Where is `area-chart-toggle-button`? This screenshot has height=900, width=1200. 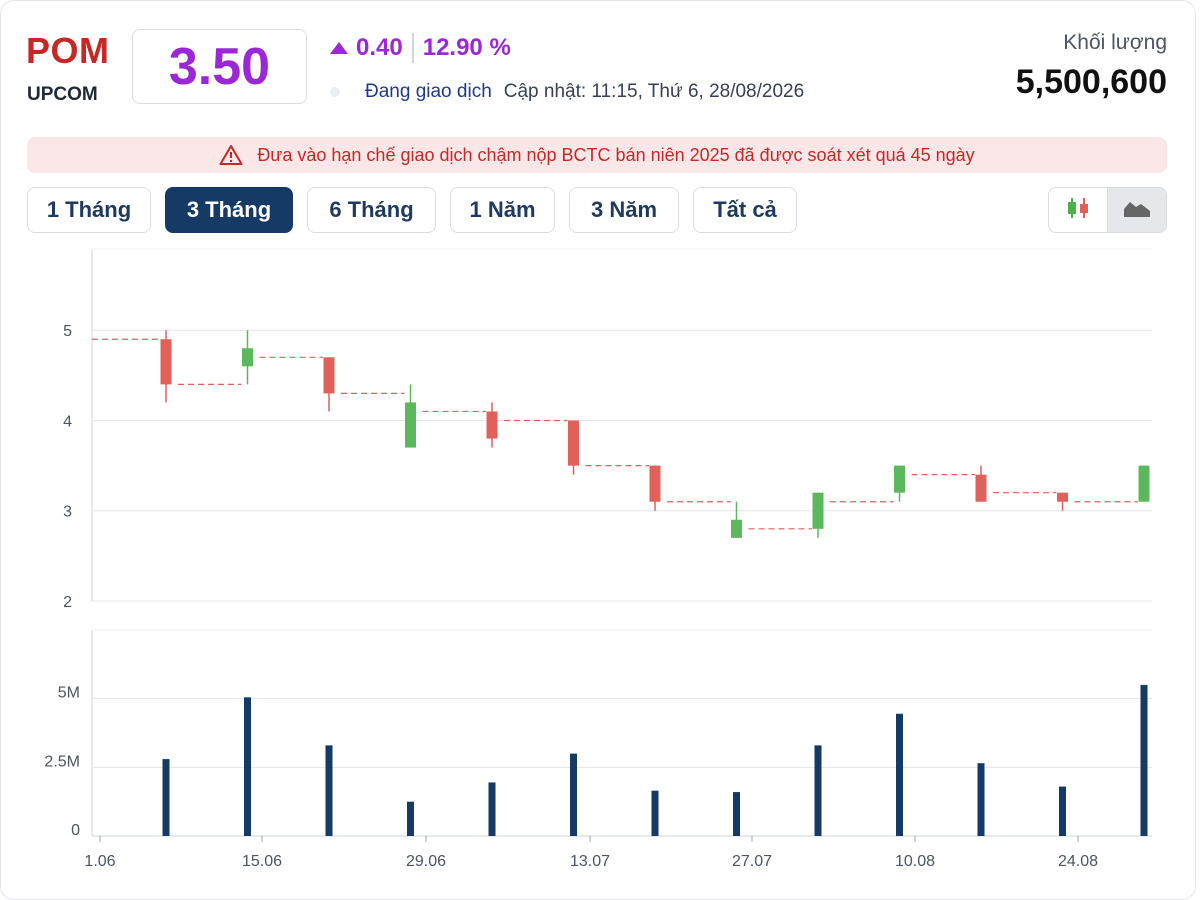 area-chart-toggle-button is located at coordinates (1136, 210).